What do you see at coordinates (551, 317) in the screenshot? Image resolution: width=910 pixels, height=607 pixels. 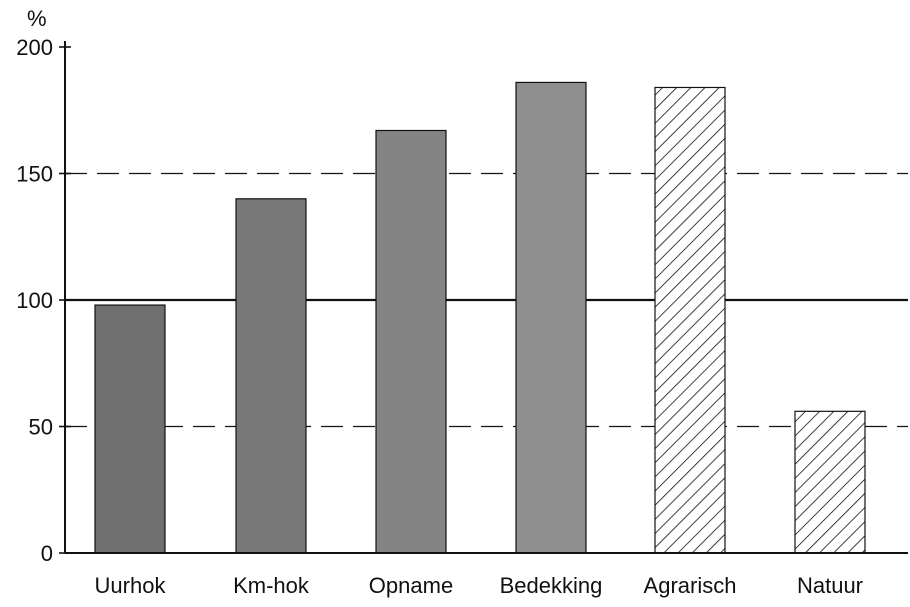 I see `bar-bedekking` at bounding box center [551, 317].